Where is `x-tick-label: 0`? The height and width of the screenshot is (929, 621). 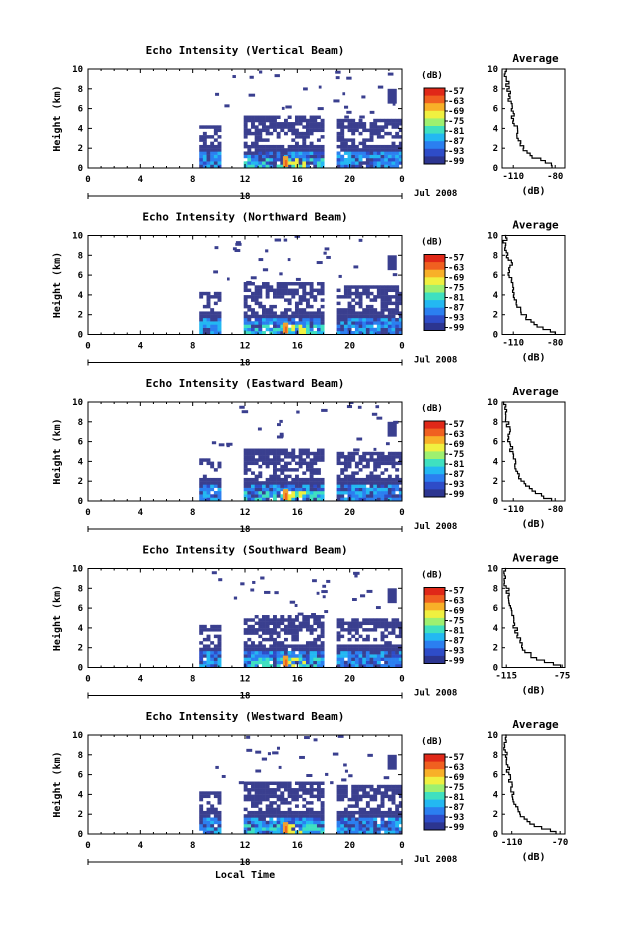 x-tick-label: 0 is located at coordinates (401, 180).